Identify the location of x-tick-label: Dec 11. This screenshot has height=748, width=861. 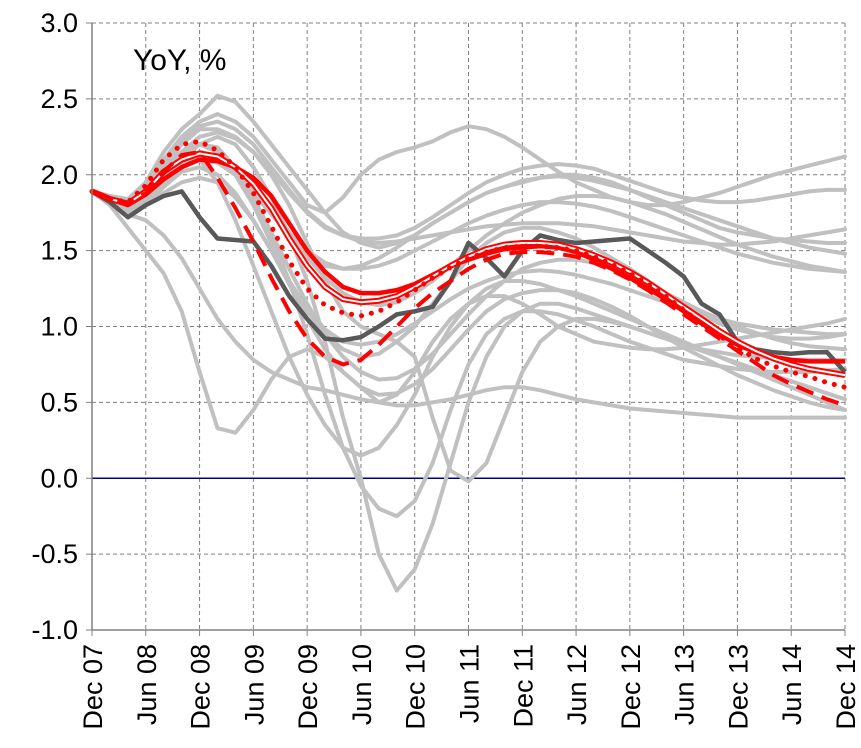
(523, 686).